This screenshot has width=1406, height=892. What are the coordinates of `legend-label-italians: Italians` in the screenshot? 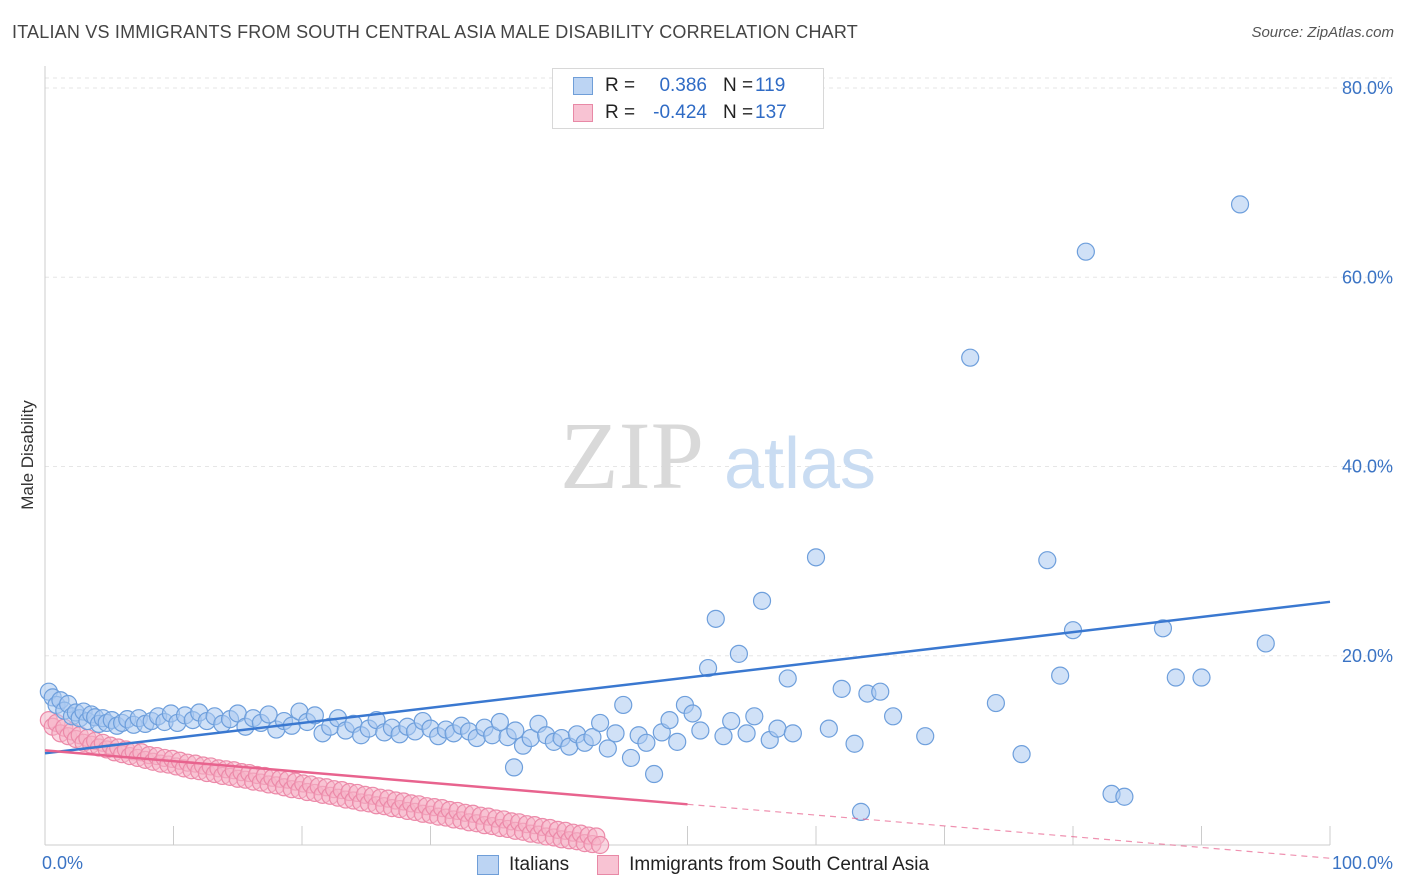 It's located at (539, 864).